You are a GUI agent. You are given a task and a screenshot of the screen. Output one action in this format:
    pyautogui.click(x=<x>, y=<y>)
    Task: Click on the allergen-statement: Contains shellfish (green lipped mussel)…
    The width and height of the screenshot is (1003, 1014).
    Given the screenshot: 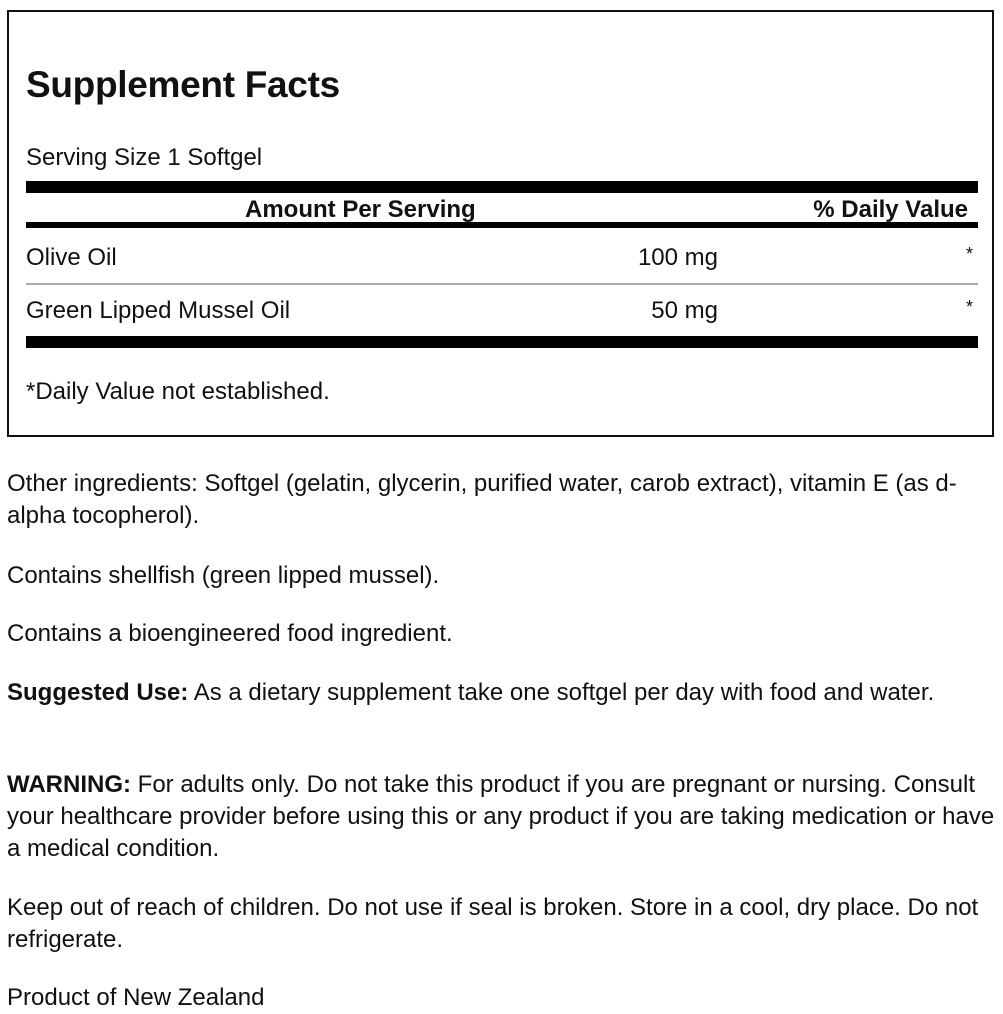 What is the action you would take?
    pyautogui.click(x=223, y=575)
    